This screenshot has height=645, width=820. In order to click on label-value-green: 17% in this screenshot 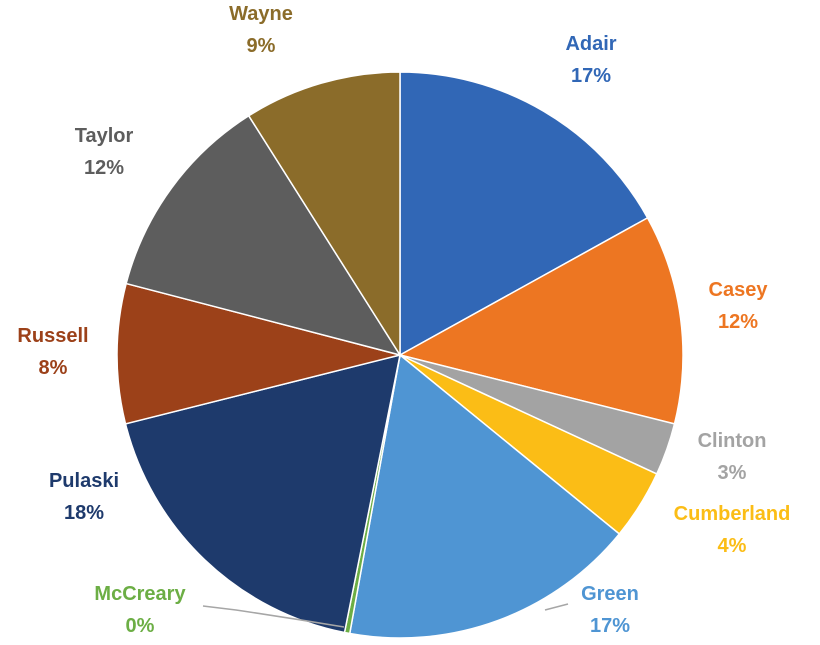, I will do `click(610, 626)`.